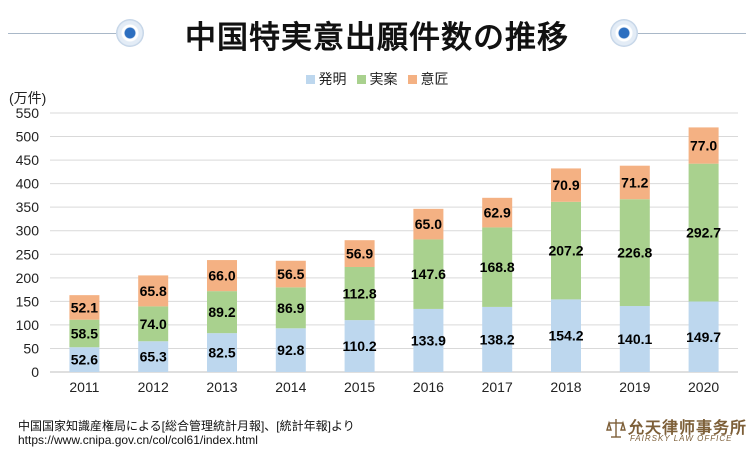  Describe the element at coordinates (28, 113) in the screenshot. I see `y-tick-label-550: 550` at that location.